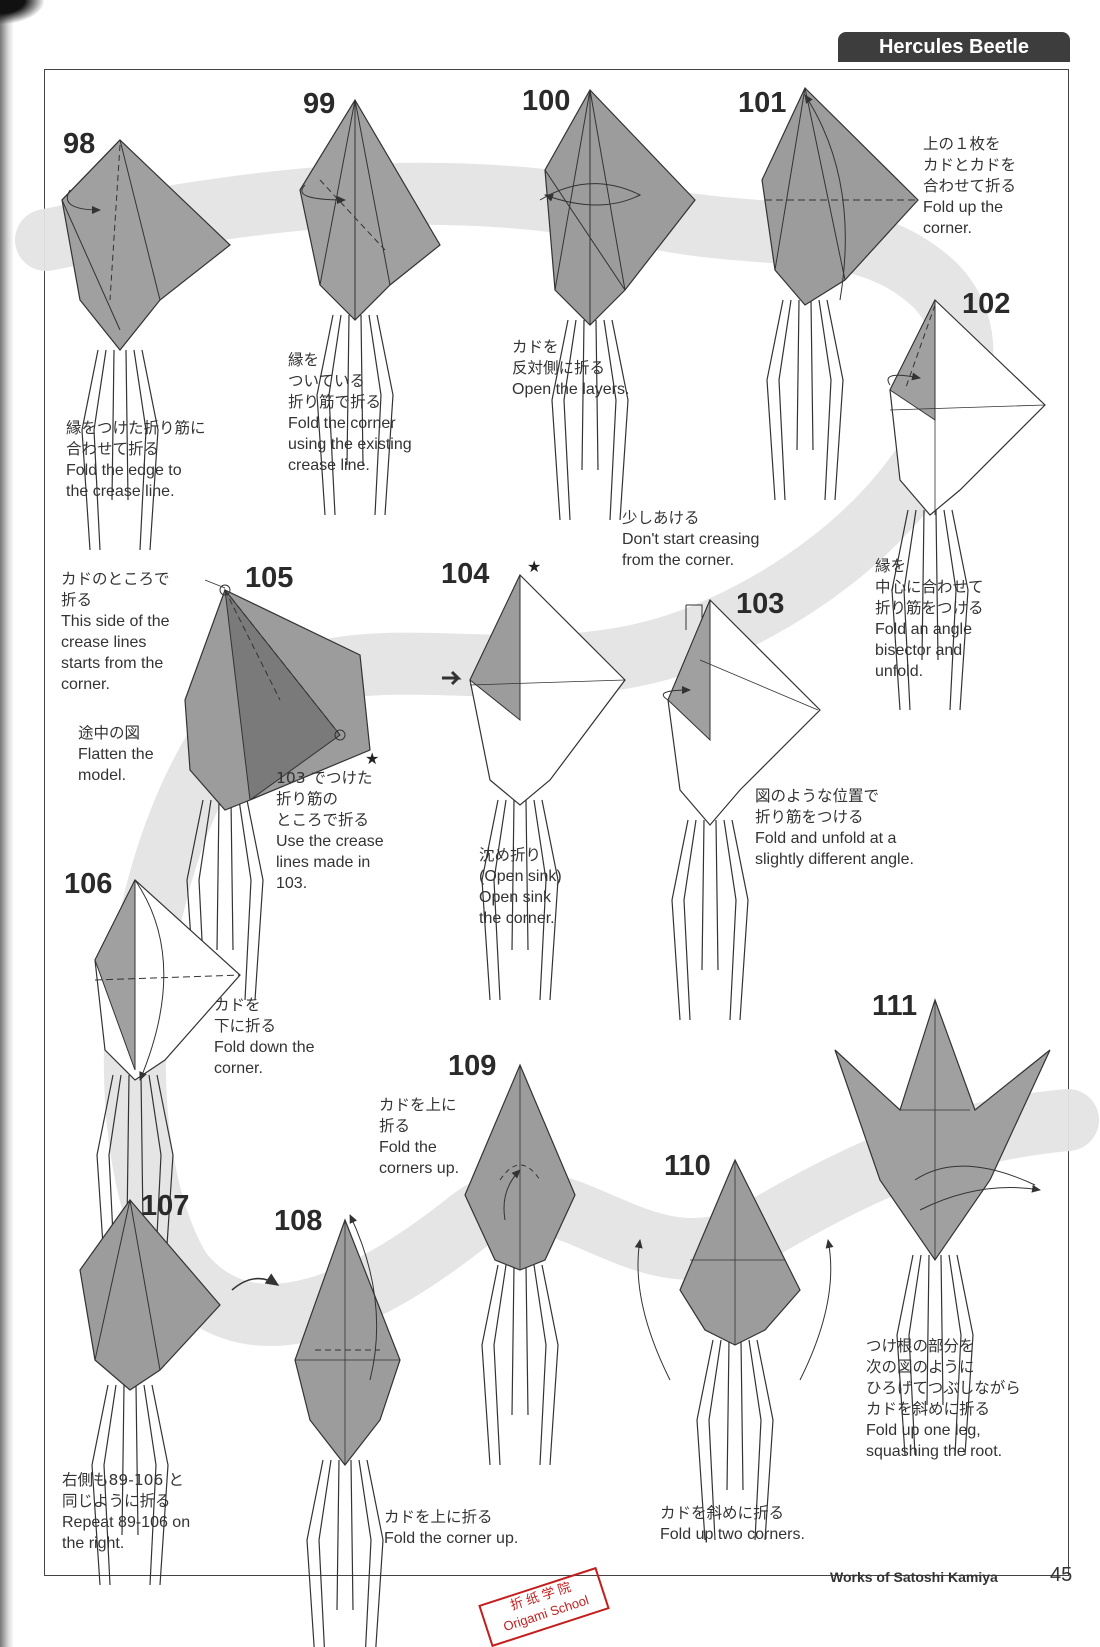  I want to click on step-101-figure, so click(840, 293).